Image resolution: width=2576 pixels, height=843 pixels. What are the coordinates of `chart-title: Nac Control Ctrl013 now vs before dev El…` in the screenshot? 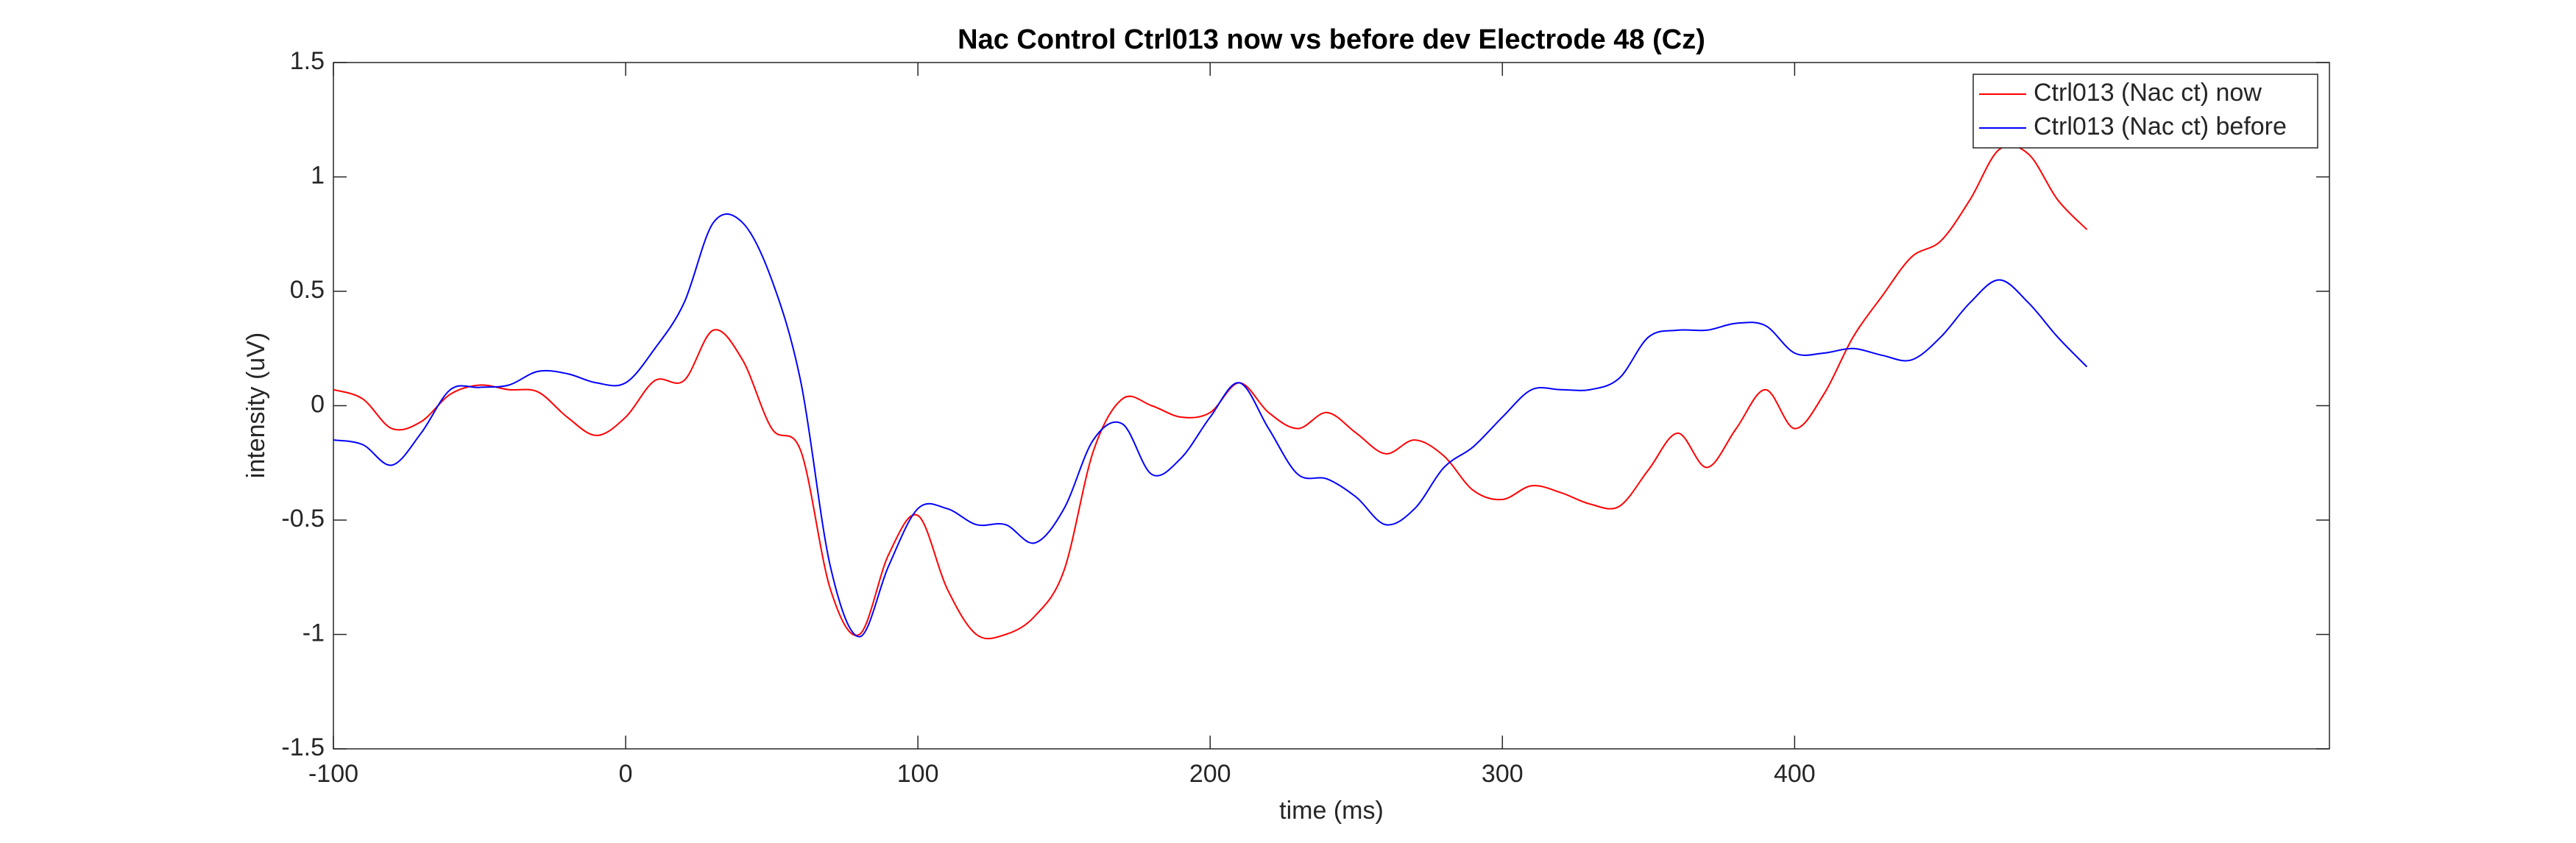 It's located at (1331, 39).